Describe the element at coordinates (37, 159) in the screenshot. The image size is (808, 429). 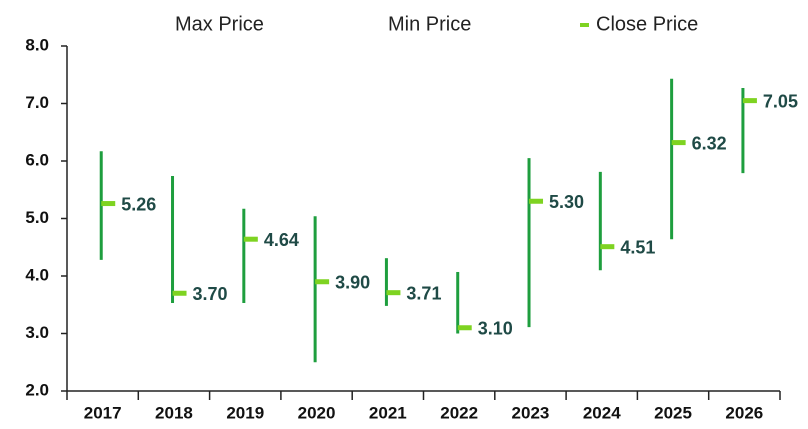
I see `y-tick-label: 6.0` at that location.